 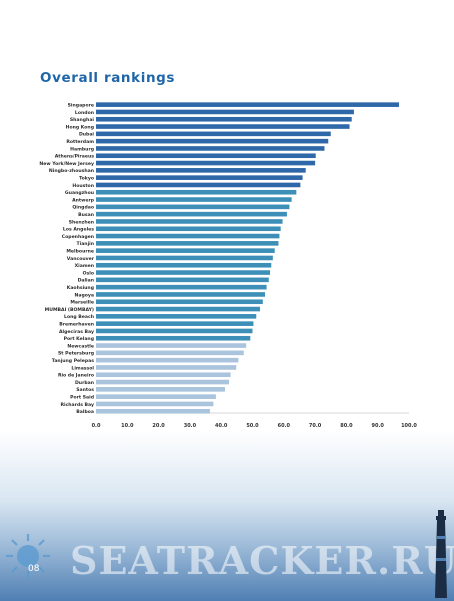 I want to click on x-tick-label: 30.0, so click(x=190, y=426).